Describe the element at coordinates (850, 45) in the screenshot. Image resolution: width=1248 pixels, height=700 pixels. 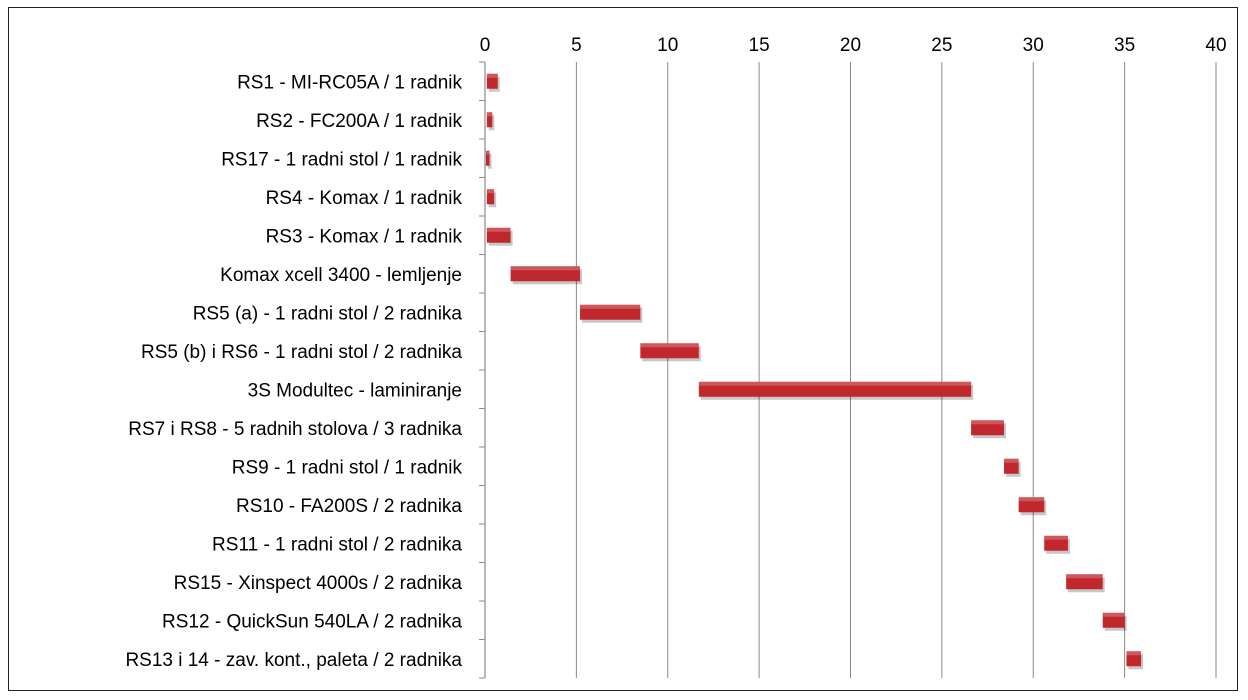
I see `x-tick-label: 20` at that location.